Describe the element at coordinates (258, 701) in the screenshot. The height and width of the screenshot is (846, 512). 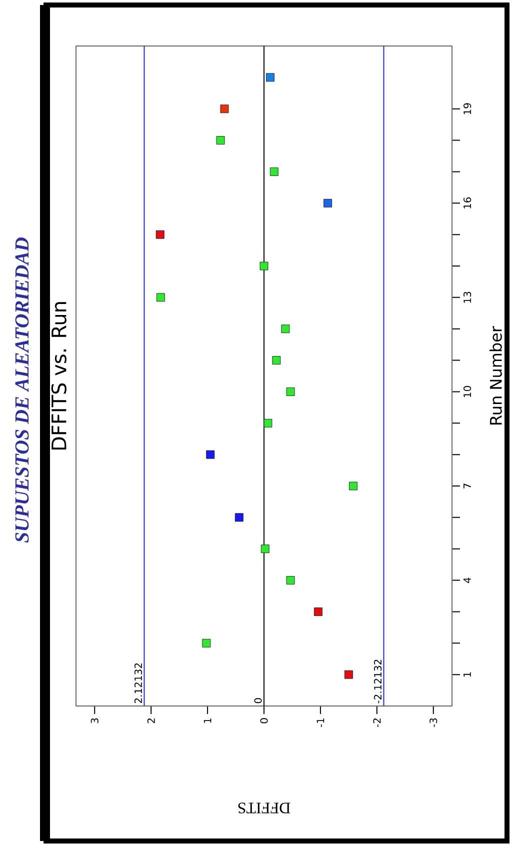
I see `ref-line-label: 0` at that location.